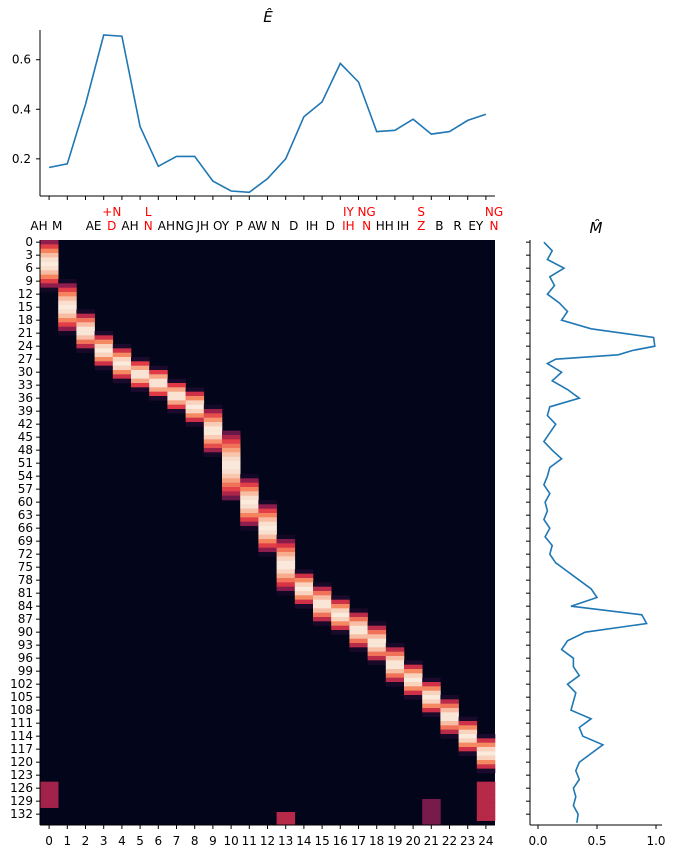 The height and width of the screenshot is (861, 676). I want to click on heatmap-y-tick-label: 90, so click(25, 632).